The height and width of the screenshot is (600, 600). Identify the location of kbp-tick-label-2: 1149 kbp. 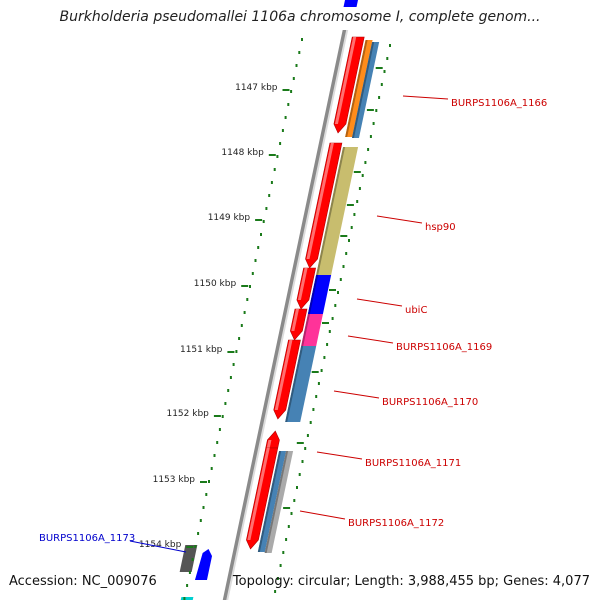
(229, 218).